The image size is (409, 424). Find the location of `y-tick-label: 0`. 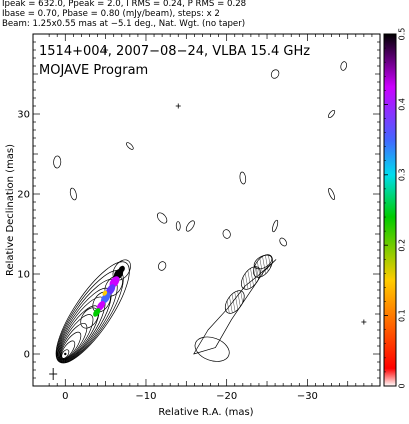

y-tick-label: 0 is located at coordinates (27, 355).